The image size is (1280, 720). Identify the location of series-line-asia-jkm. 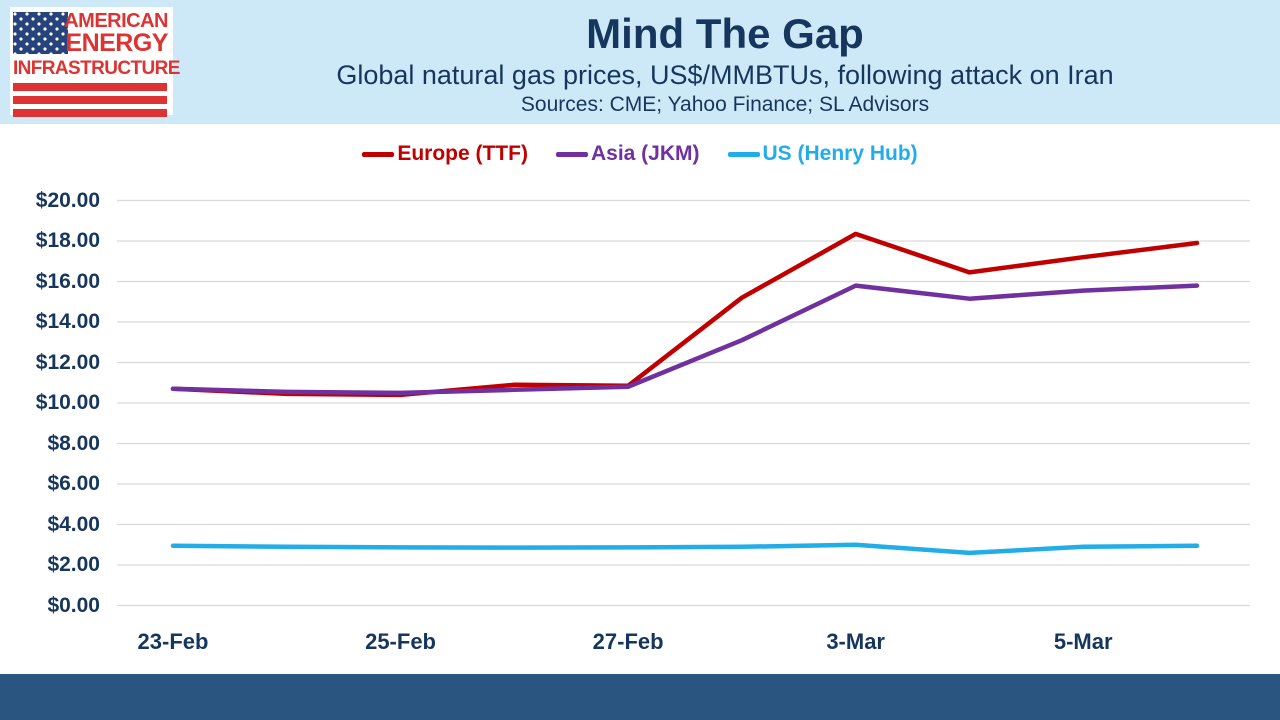
(685, 339).